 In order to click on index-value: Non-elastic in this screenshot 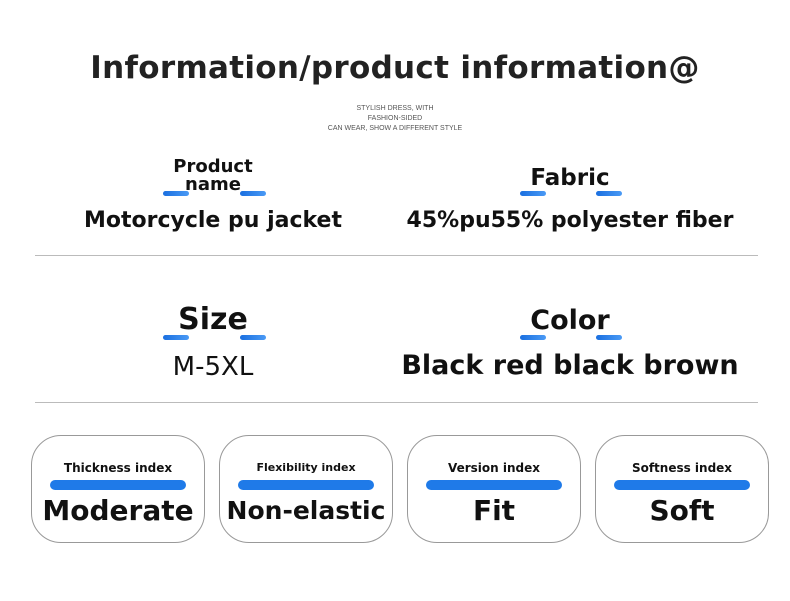, I will do `click(306, 510)`.